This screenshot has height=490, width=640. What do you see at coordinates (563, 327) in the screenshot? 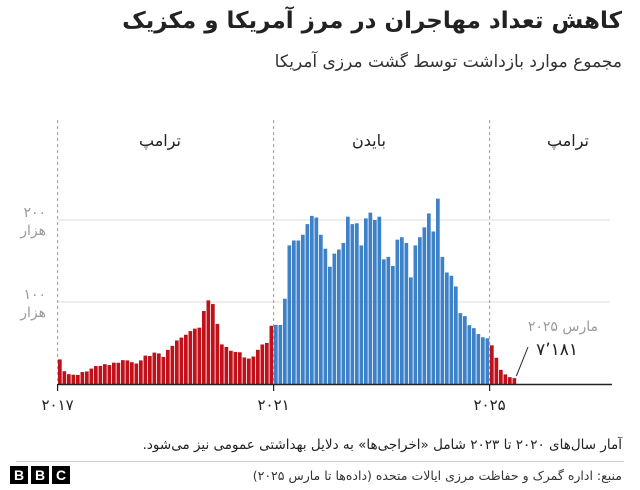
I see `annotation-date: مارس ۲۰۲۵` at bounding box center [563, 327].